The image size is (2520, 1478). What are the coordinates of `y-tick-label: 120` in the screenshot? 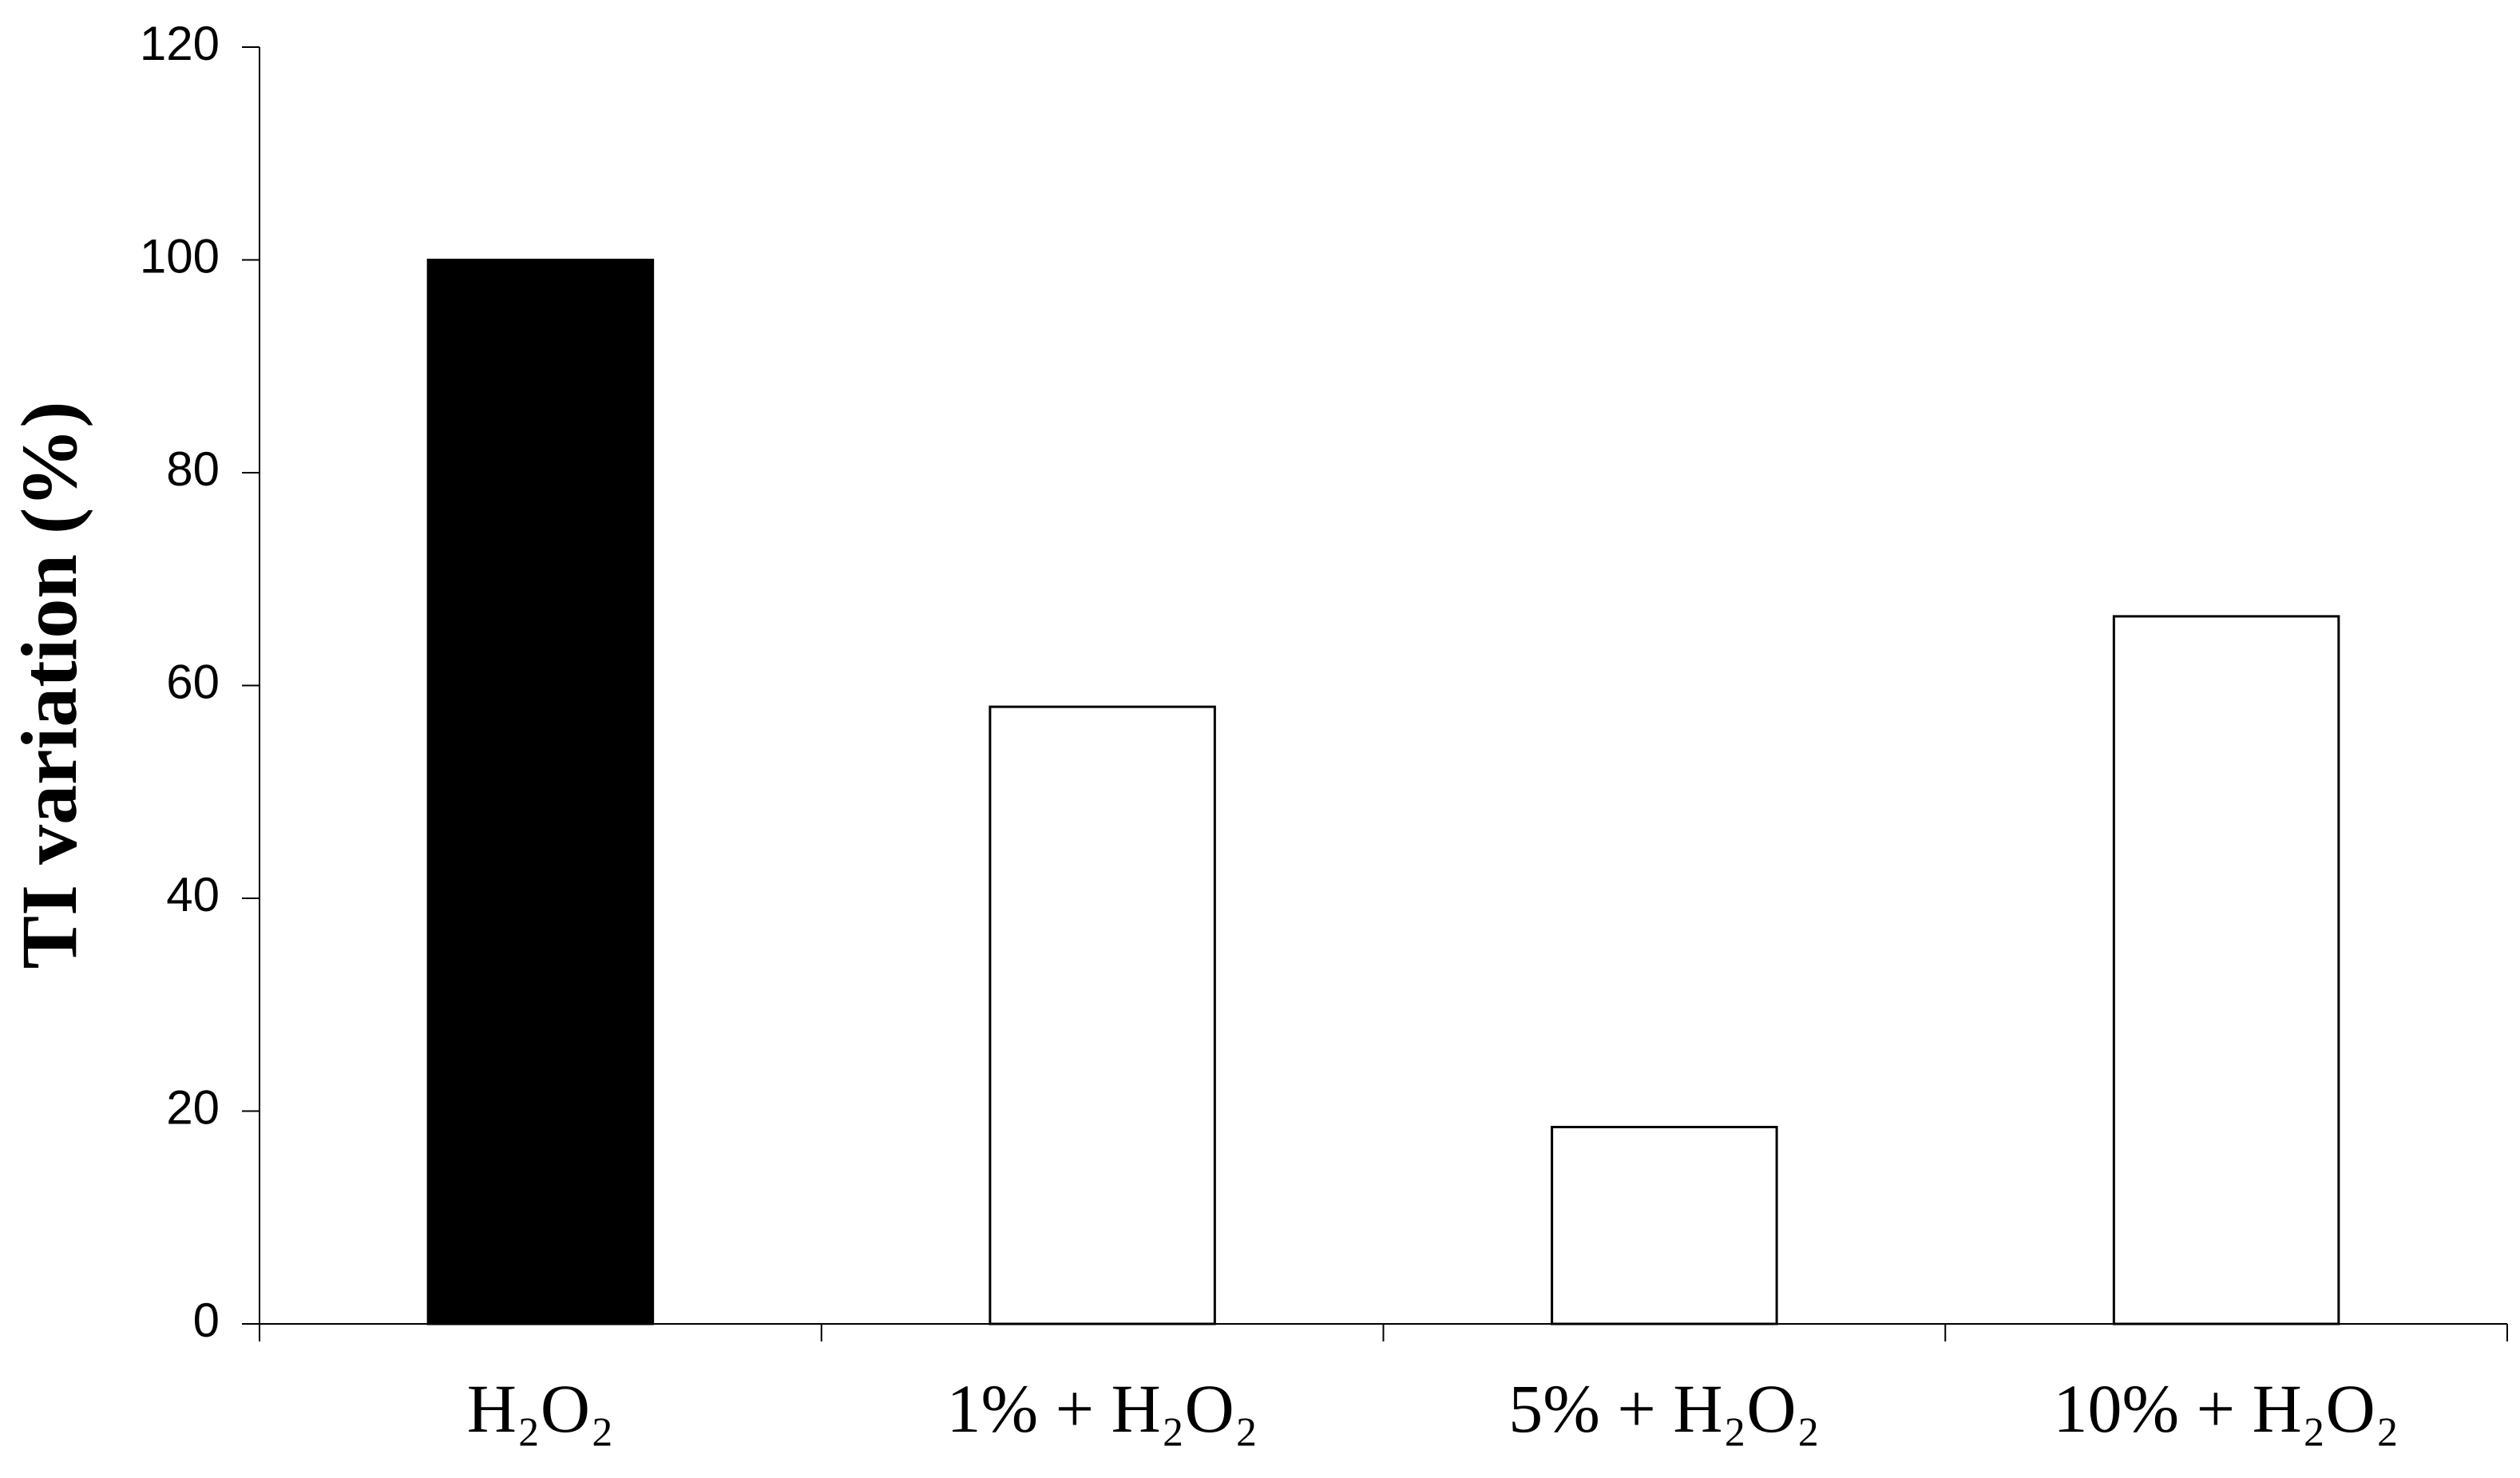 It's located at (180, 43).